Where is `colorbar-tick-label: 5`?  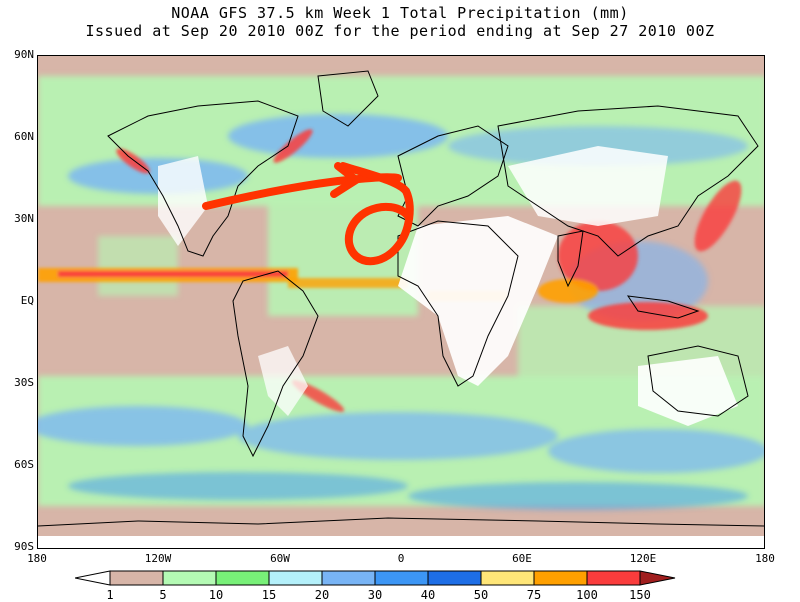
colorbar-tick-label: 5 is located at coordinates (163, 595).